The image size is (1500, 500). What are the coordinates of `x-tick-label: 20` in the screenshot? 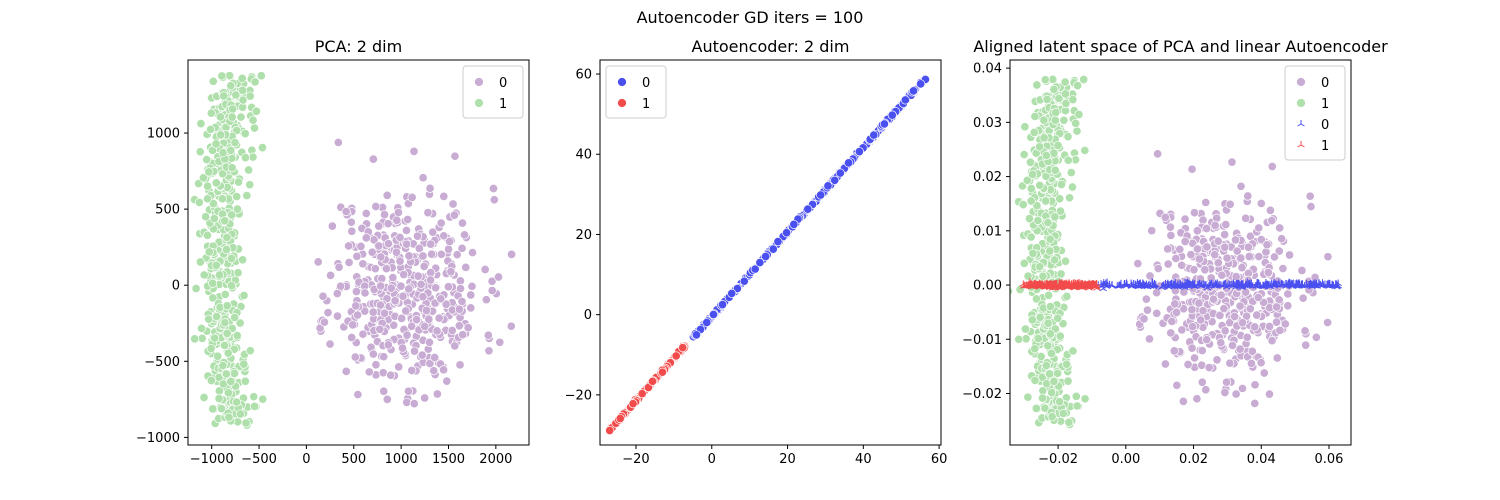 It's located at (787, 459).